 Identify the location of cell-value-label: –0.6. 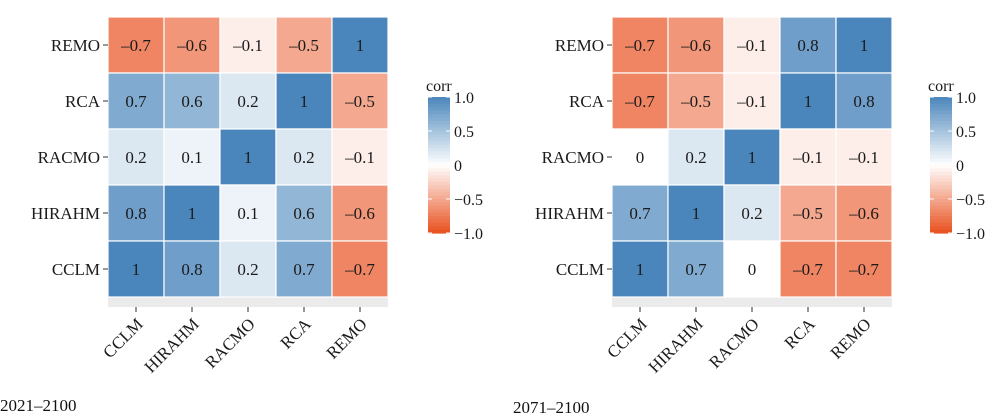
(359, 213).